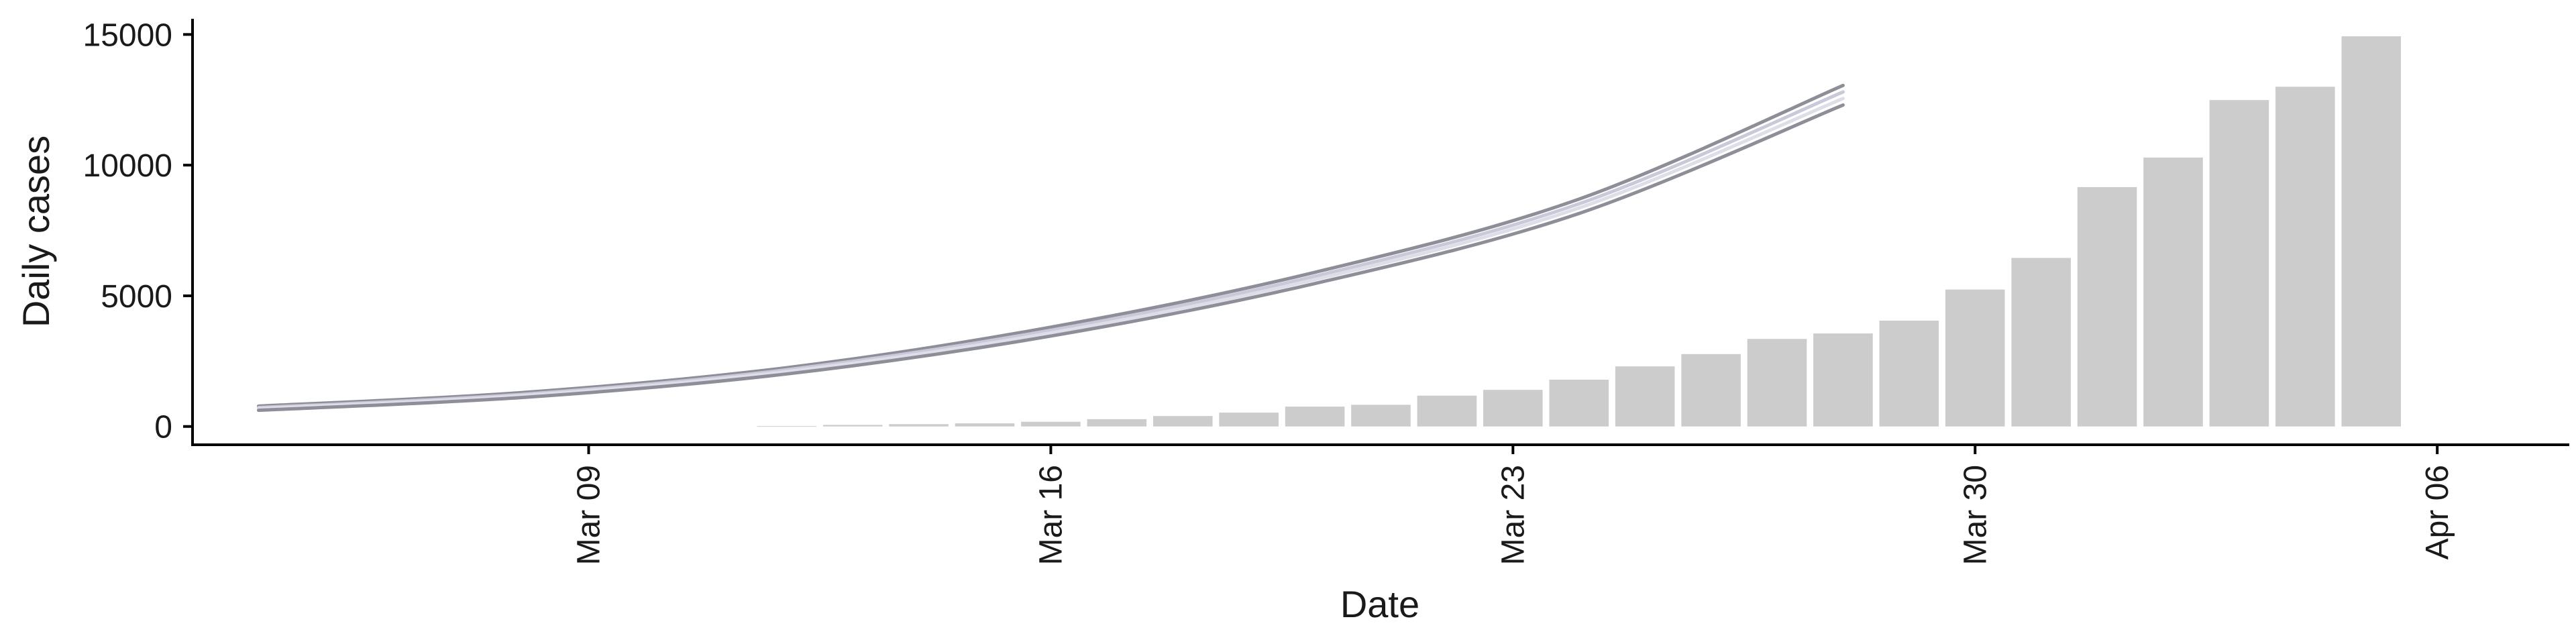 This screenshot has height=644, width=2576. What do you see at coordinates (1513, 515) in the screenshot?
I see `x-tick-label-2020-03-23: Mar 23` at bounding box center [1513, 515].